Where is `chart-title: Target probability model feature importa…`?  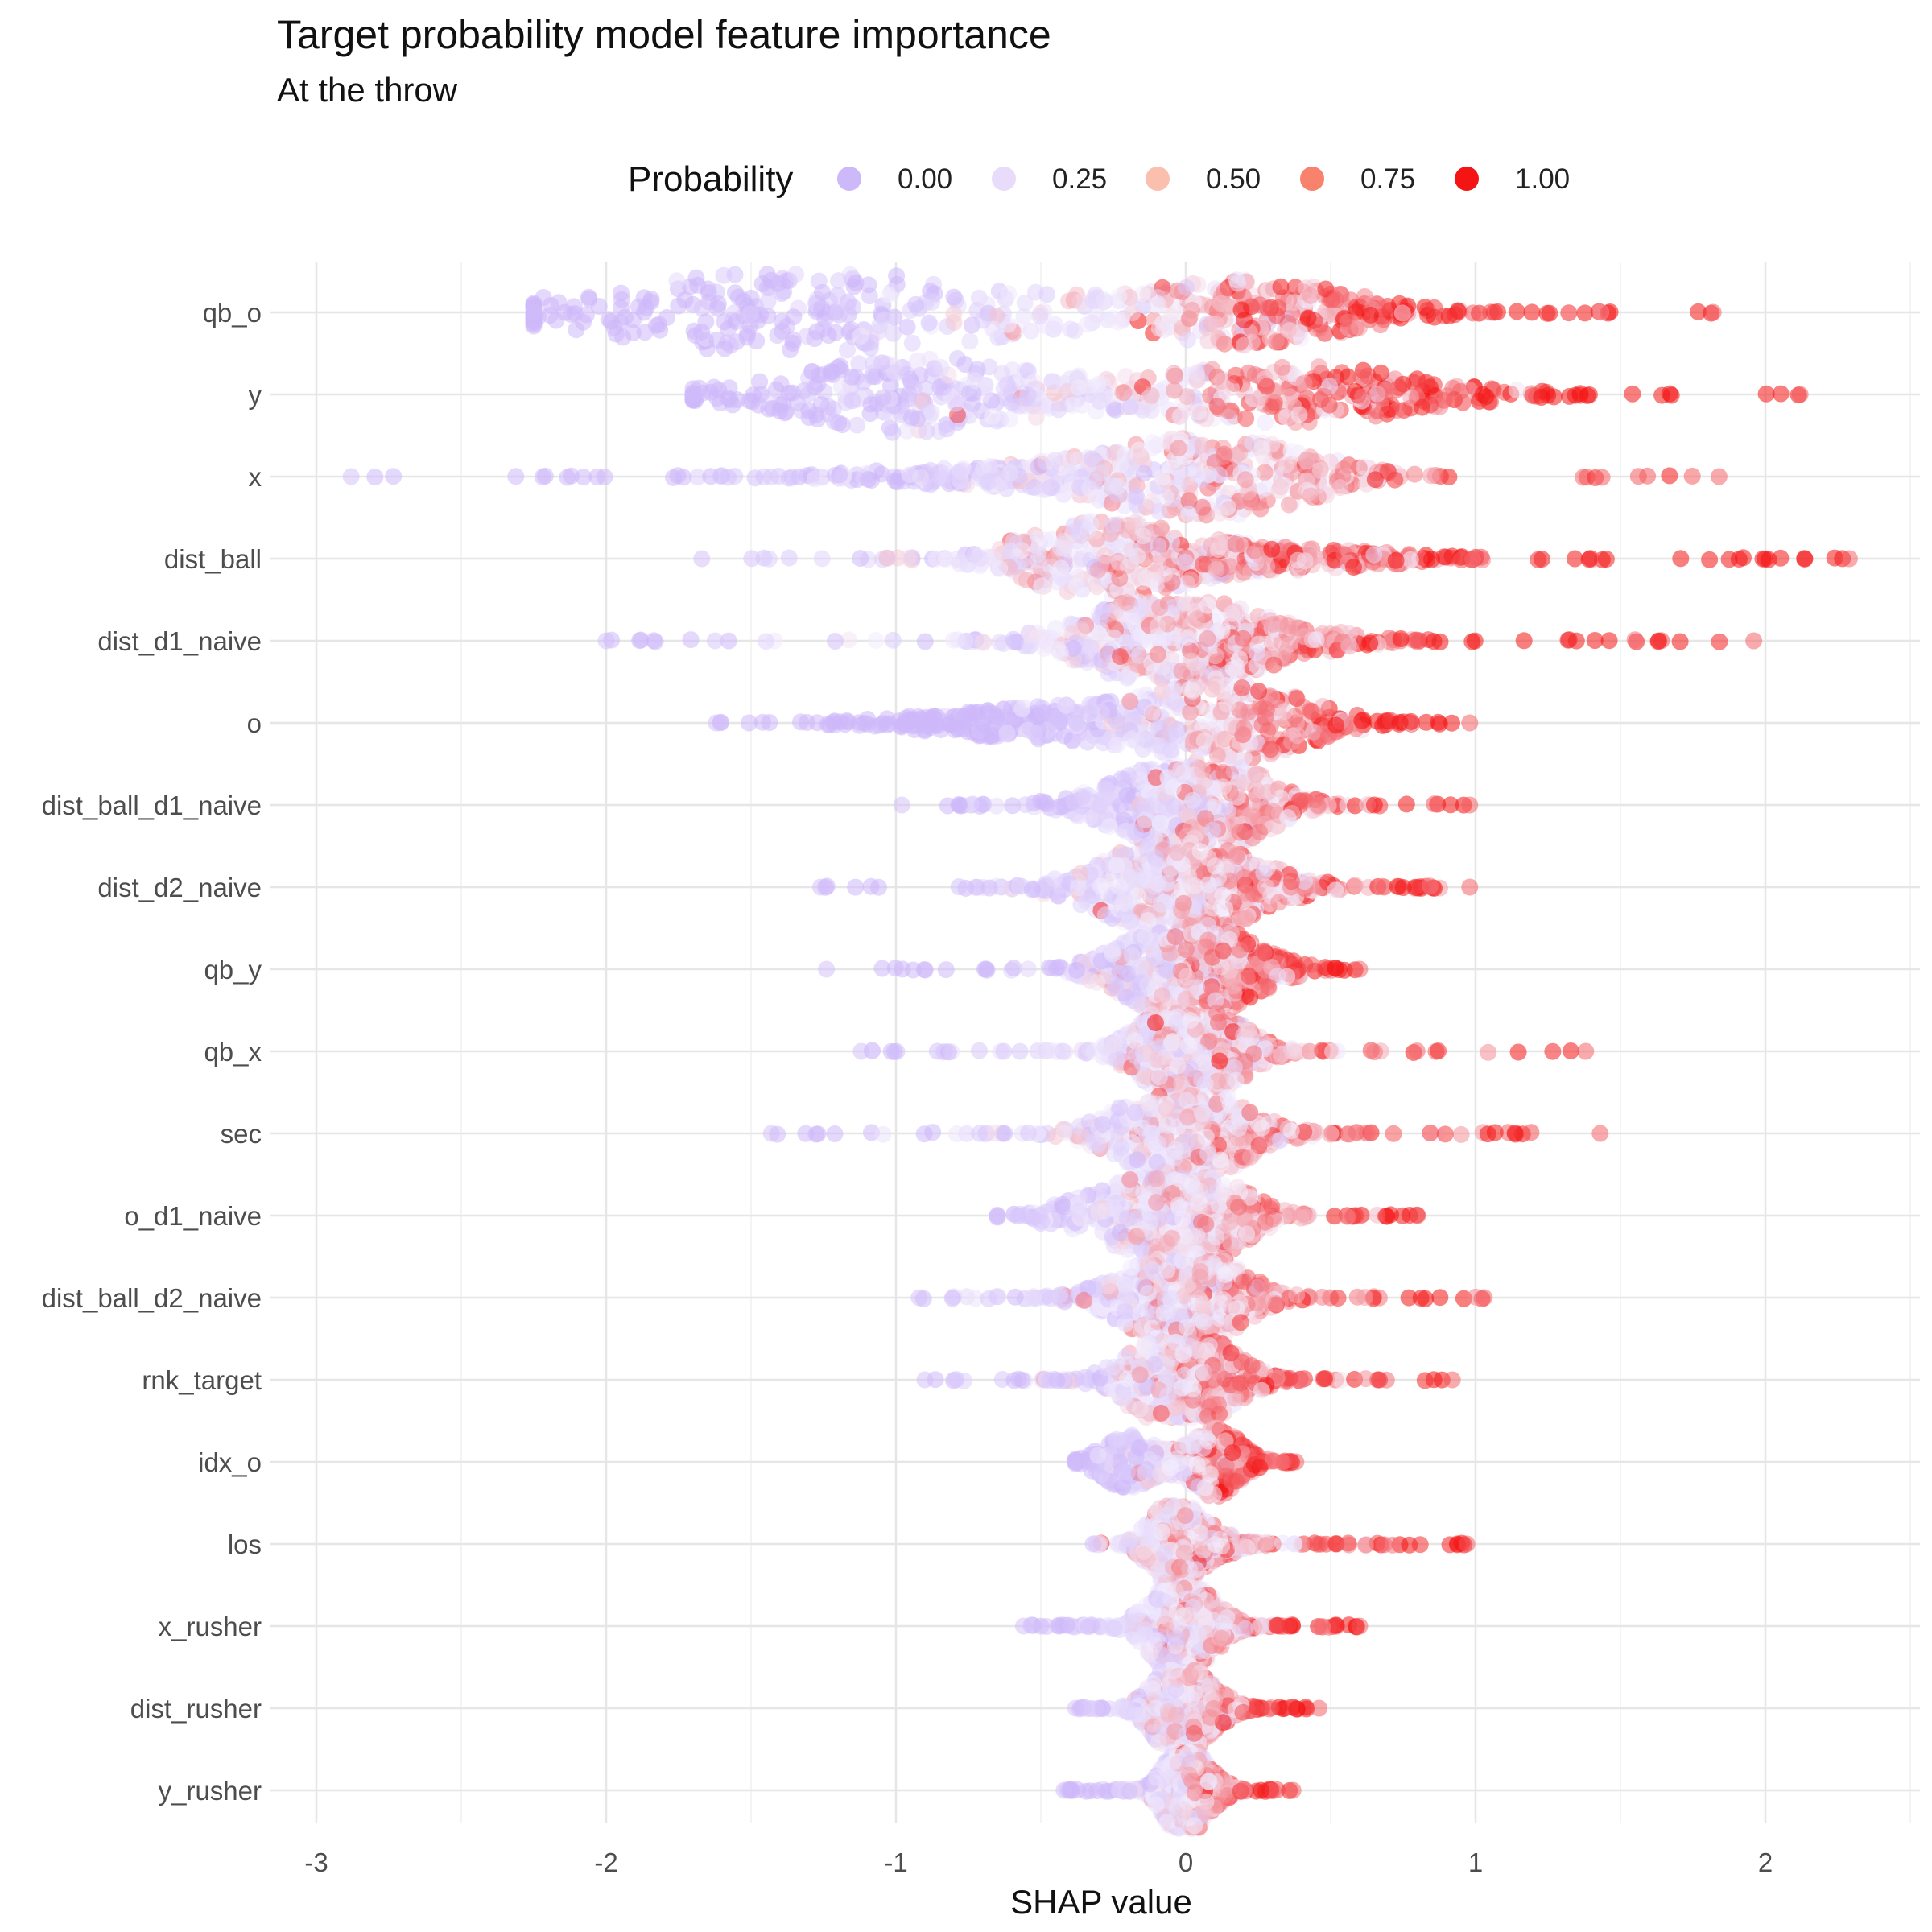 chart-title: Target probability model feature importa… is located at coordinates (664, 34).